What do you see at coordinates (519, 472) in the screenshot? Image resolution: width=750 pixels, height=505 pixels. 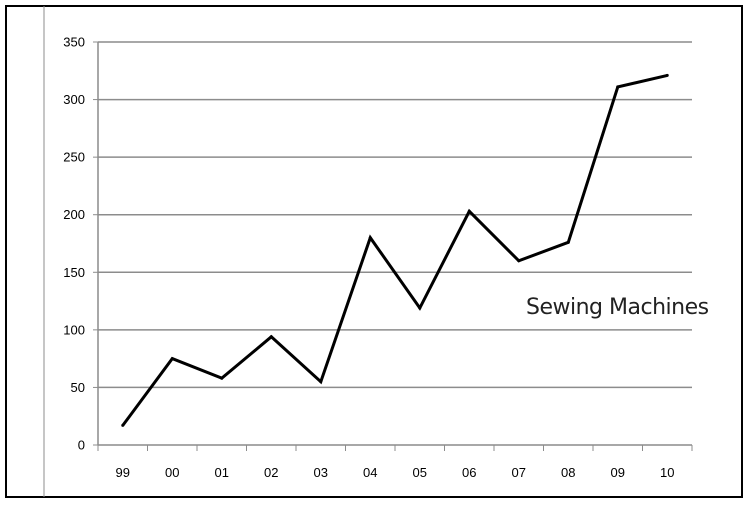 I see `x-tick-label: 07` at bounding box center [519, 472].